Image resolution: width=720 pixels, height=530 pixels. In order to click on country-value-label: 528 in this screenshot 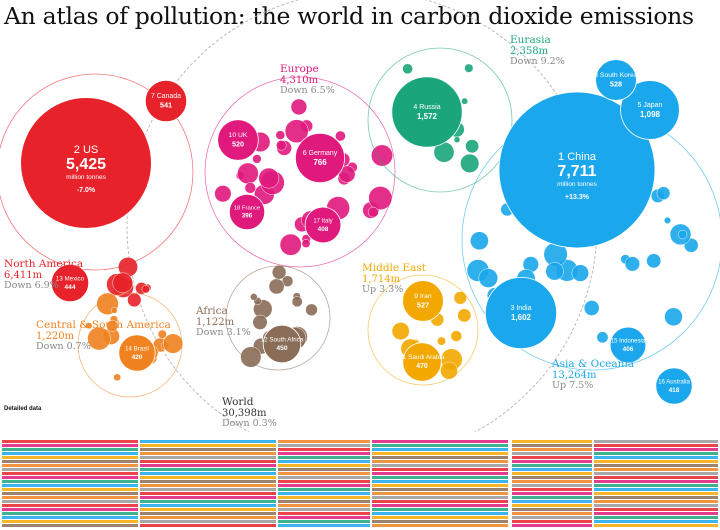, I will do `click(616, 84)`.